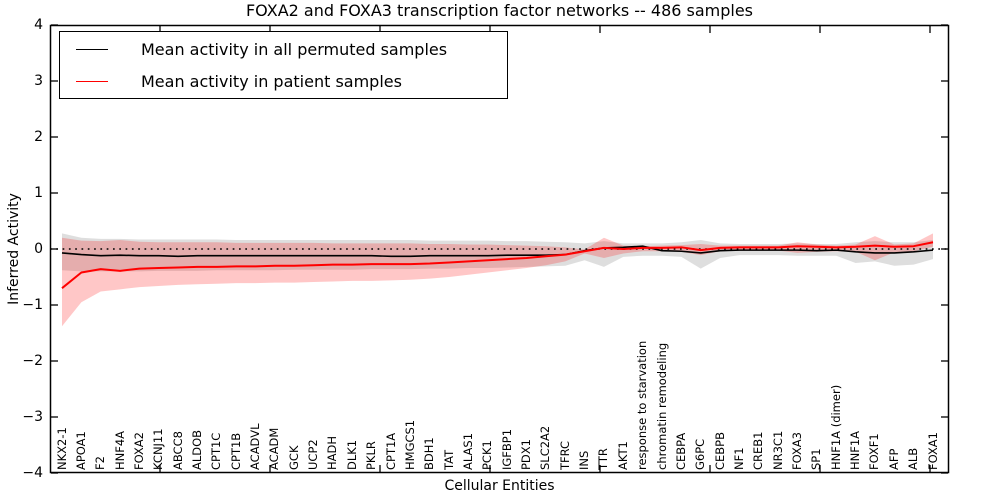 This screenshot has width=1000, height=500. What do you see at coordinates (80, 450) in the screenshot?
I see `x-category-label: APOA1` at bounding box center [80, 450].